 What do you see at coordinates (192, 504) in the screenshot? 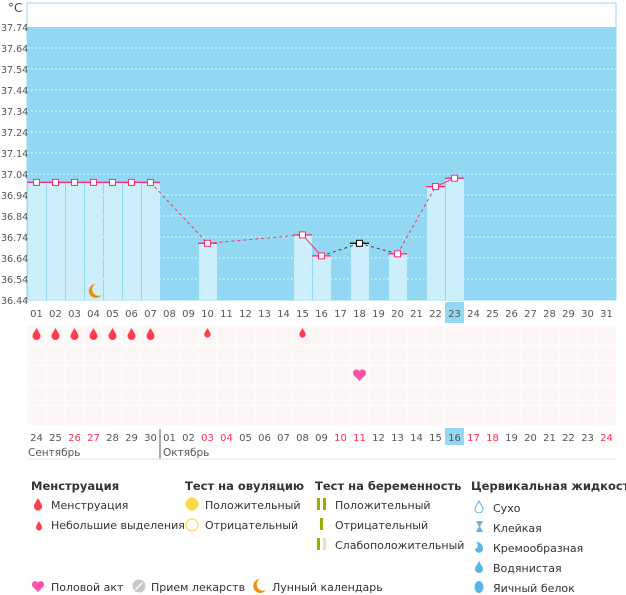
I see `positive-circle-icon` at bounding box center [192, 504].